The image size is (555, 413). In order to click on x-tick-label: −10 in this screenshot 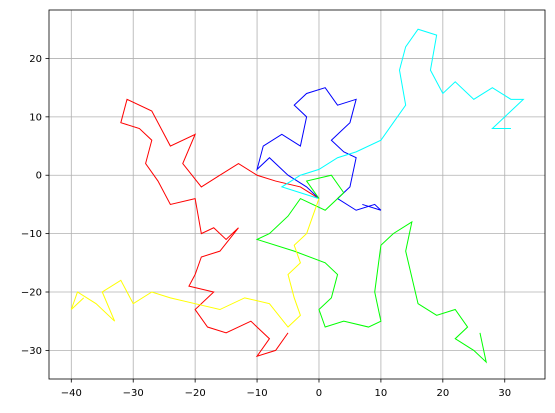, I will do `click(257, 393)`.